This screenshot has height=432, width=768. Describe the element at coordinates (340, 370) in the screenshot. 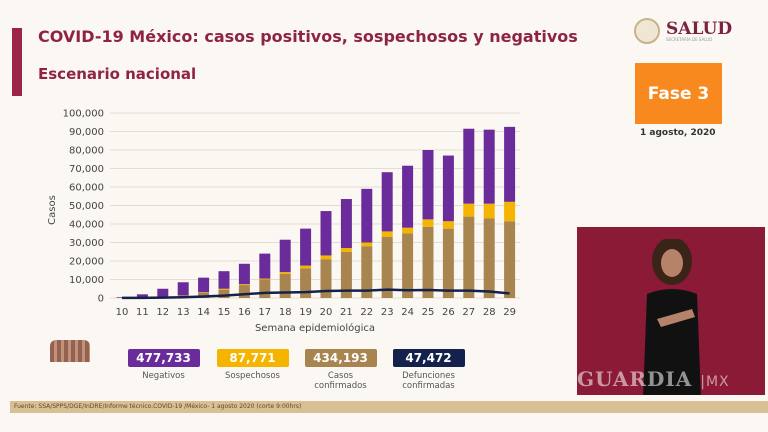

I see `stat-confirmados: 434,193 Casos confirmados` at that location.